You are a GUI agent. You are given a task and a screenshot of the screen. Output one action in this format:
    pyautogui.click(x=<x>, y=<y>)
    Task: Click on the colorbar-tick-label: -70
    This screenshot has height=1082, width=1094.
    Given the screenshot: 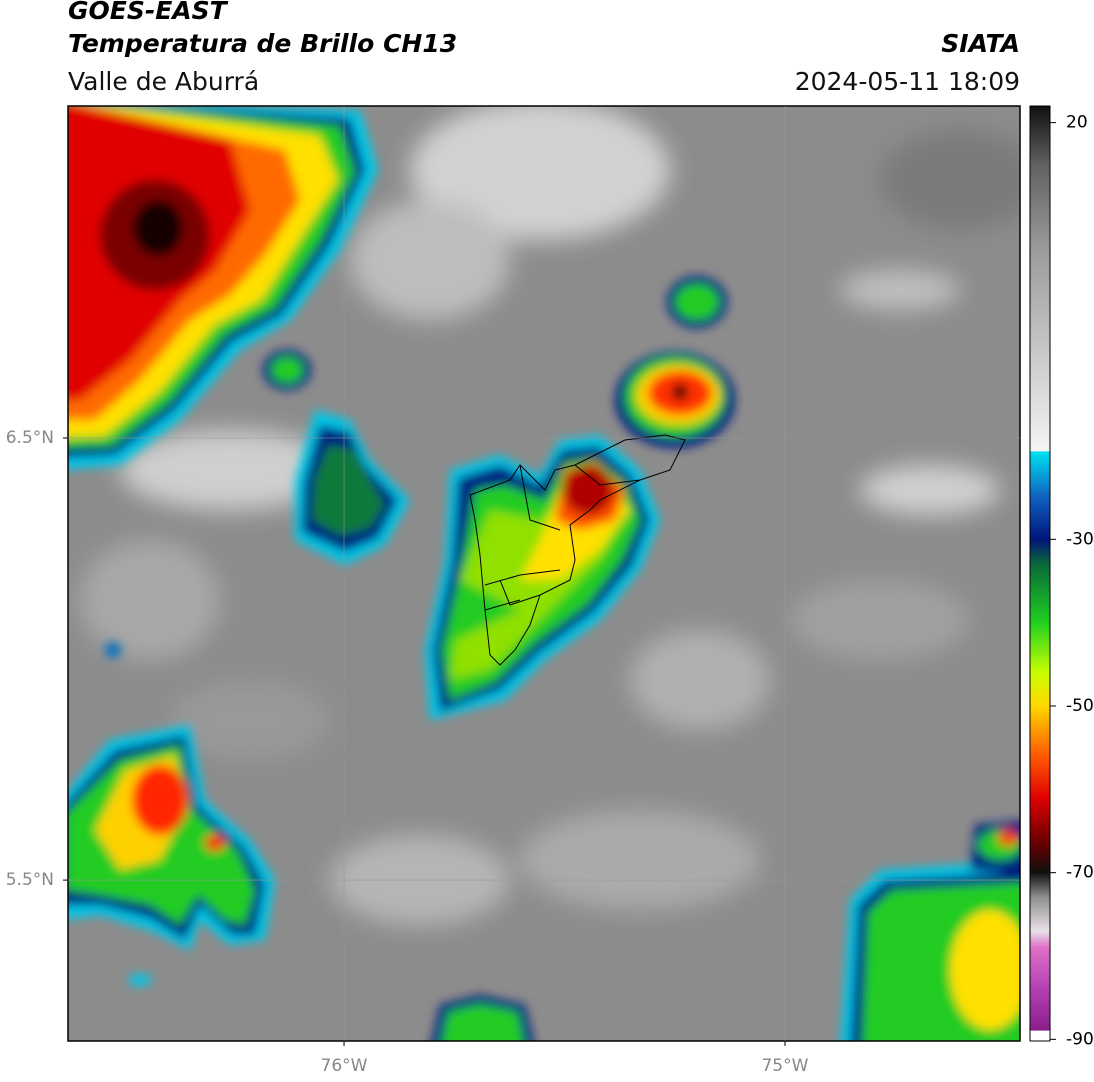 What is the action you would take?
    pyautogui.click(x=1080, y=873)
    